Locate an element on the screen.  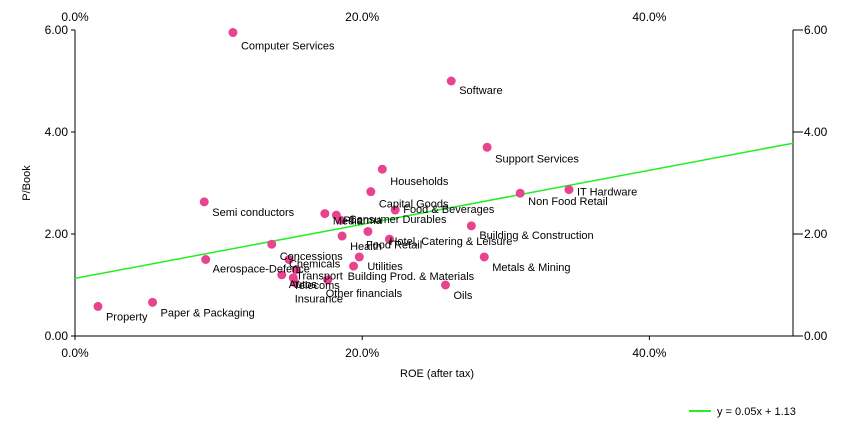
x-axis-title: ROE (after tax) is located at coordinates (437, 374).